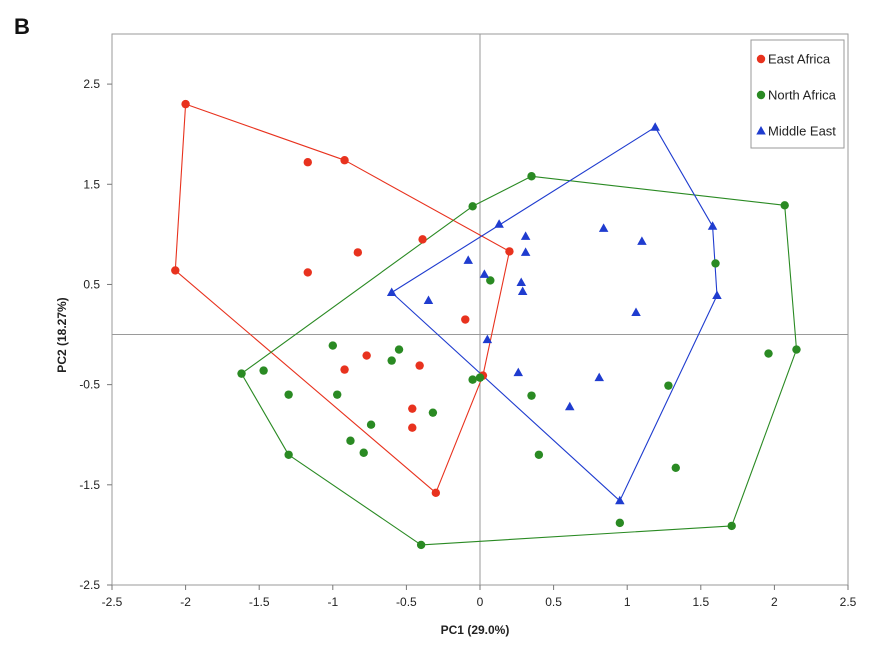 The image size is (890, 668). I want to click on north-africa-legend-label: North Africa, so click(802, 95).